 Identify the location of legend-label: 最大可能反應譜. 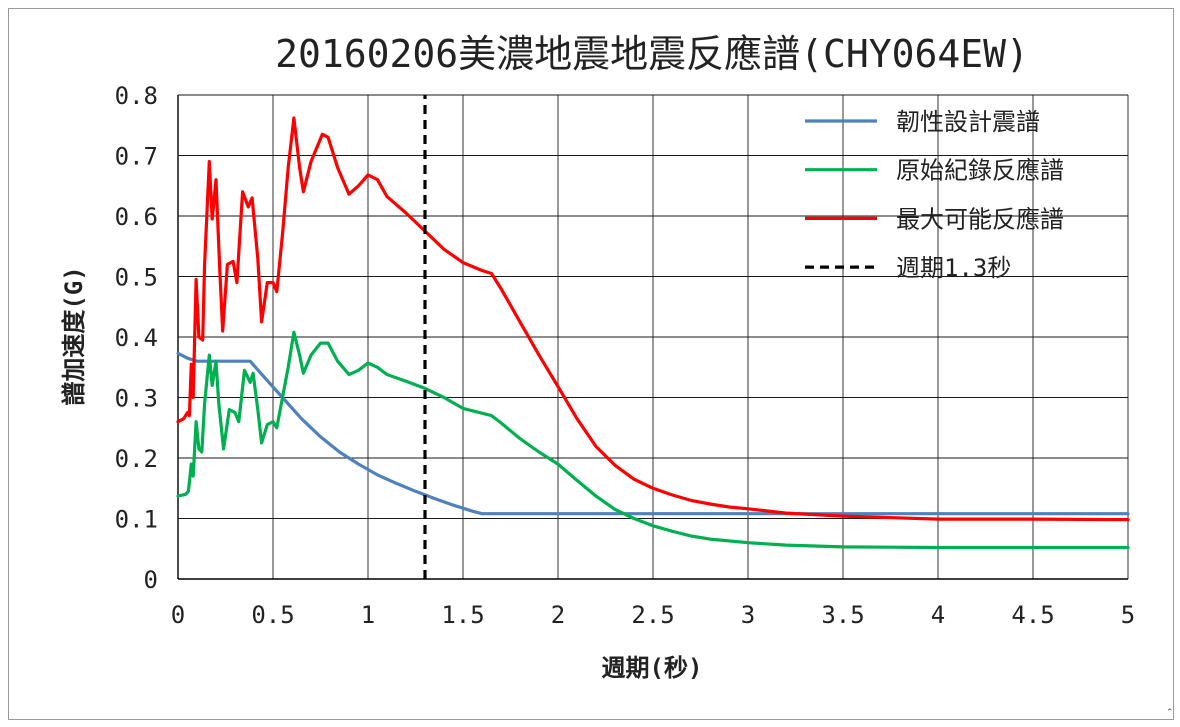
(980, 219).